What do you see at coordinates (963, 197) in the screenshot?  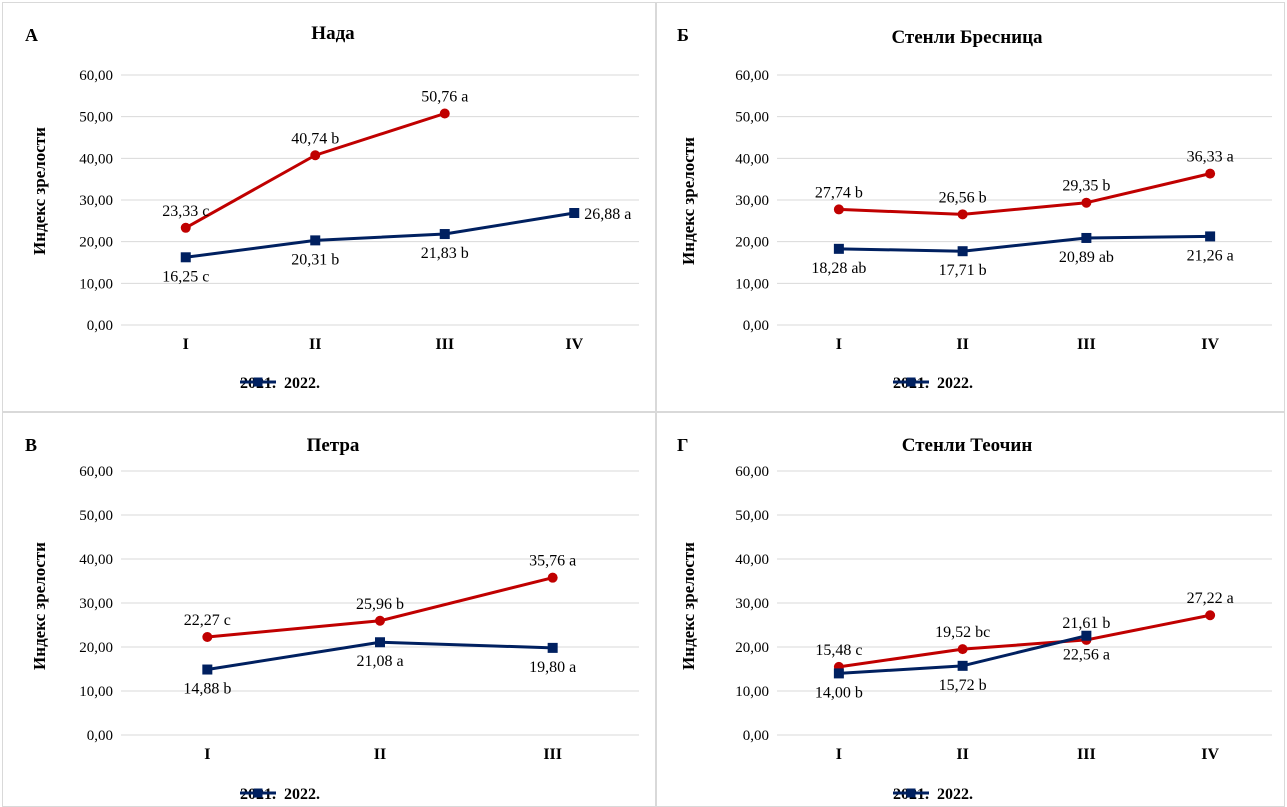 I see `data-label: 26,56 b` at bounding box center [963, 197].